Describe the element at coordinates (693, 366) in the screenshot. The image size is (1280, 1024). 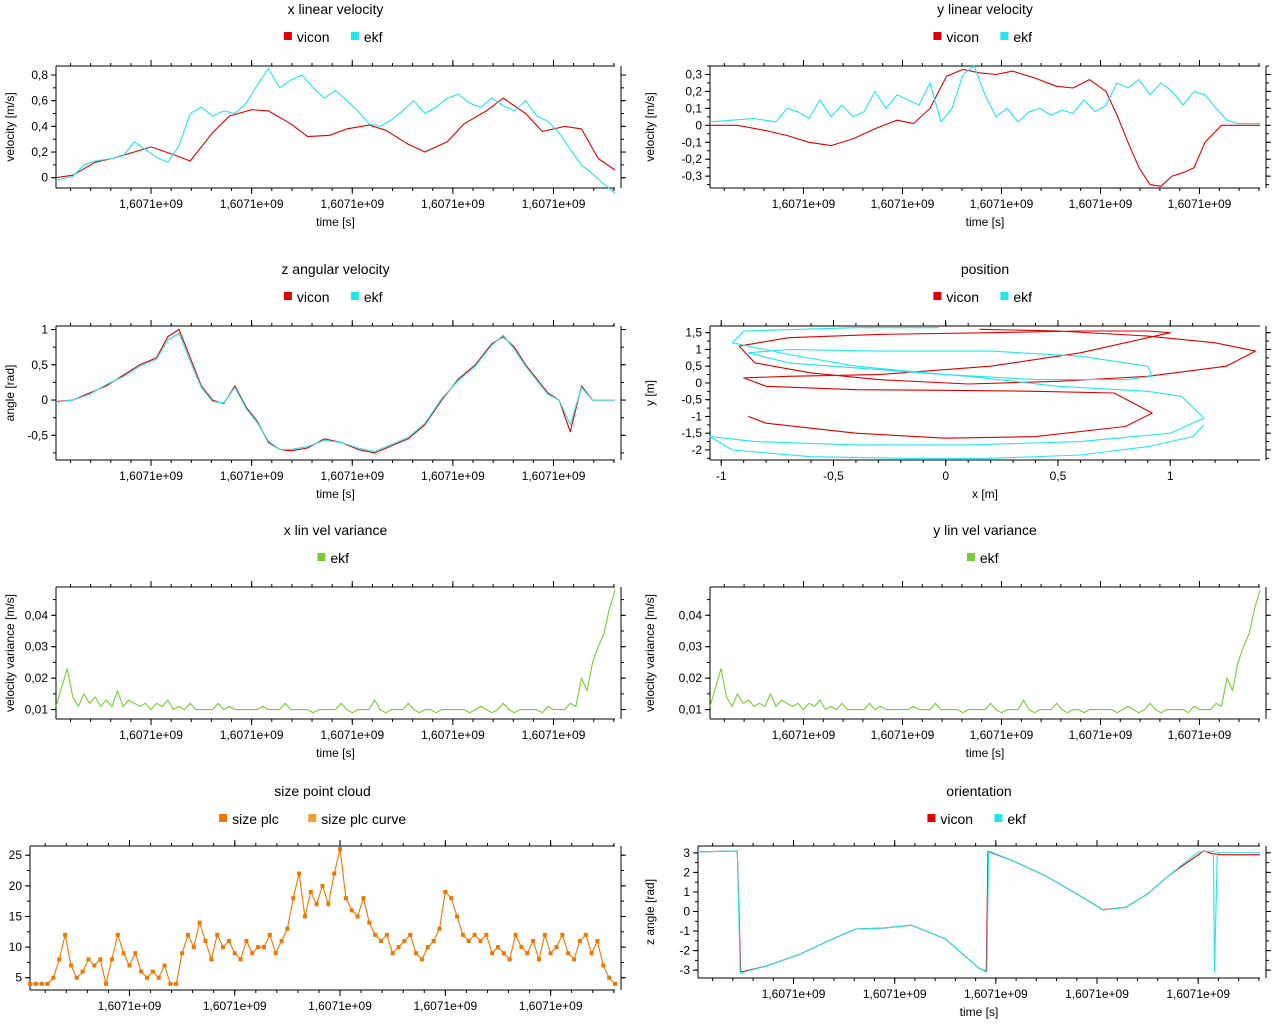
I see `y-tick-label: 0,5` at that location.